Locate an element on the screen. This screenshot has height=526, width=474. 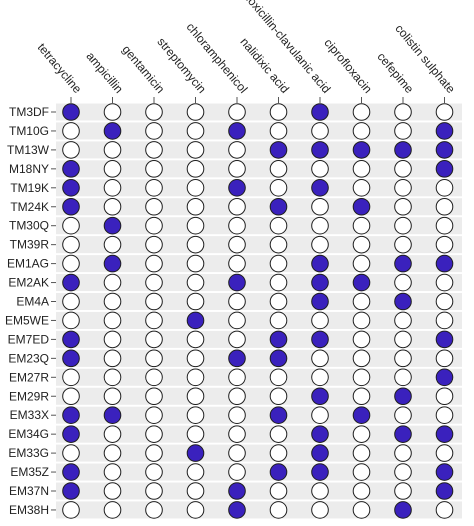
row-label: EM35Z is located at coordinates (29, 472).